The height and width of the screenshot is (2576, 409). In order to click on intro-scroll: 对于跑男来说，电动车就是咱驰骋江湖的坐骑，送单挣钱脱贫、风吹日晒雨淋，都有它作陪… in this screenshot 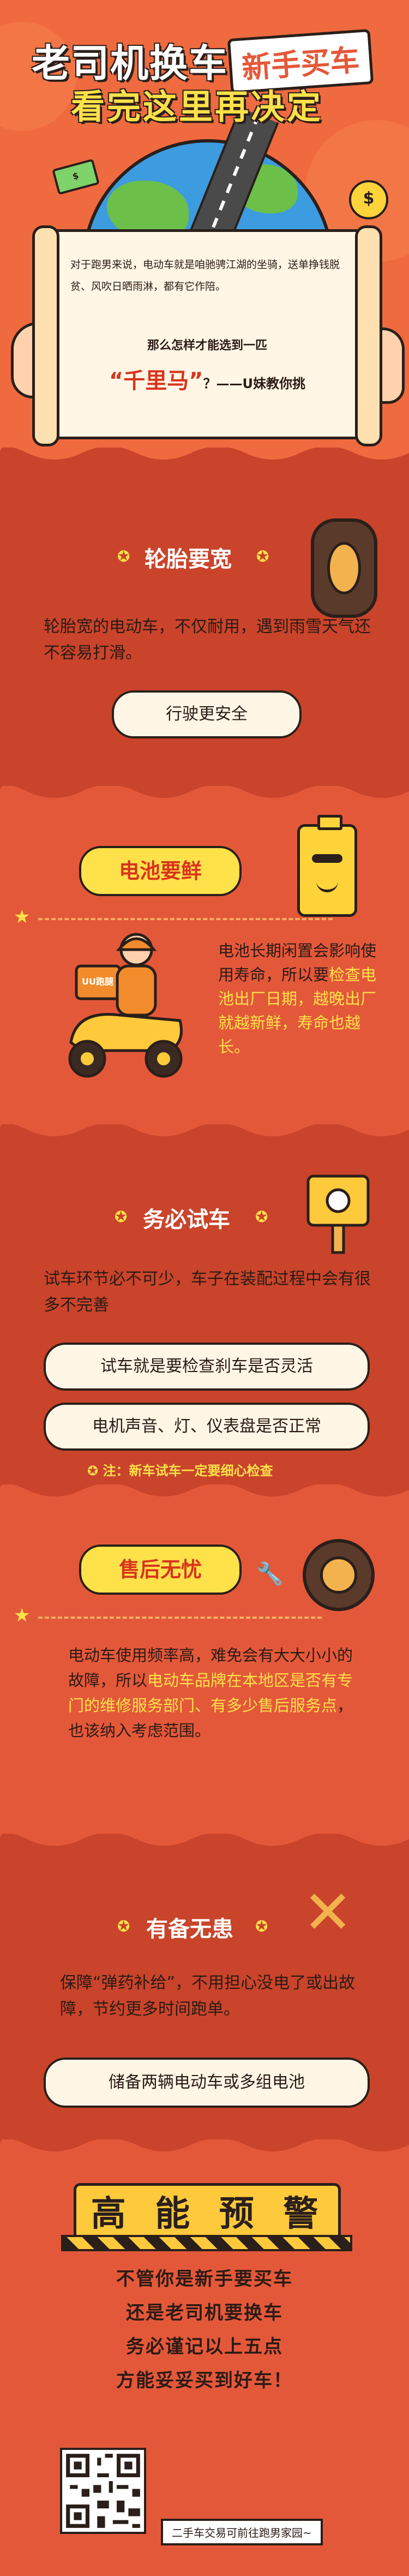, I will do `click(207, 335)`.